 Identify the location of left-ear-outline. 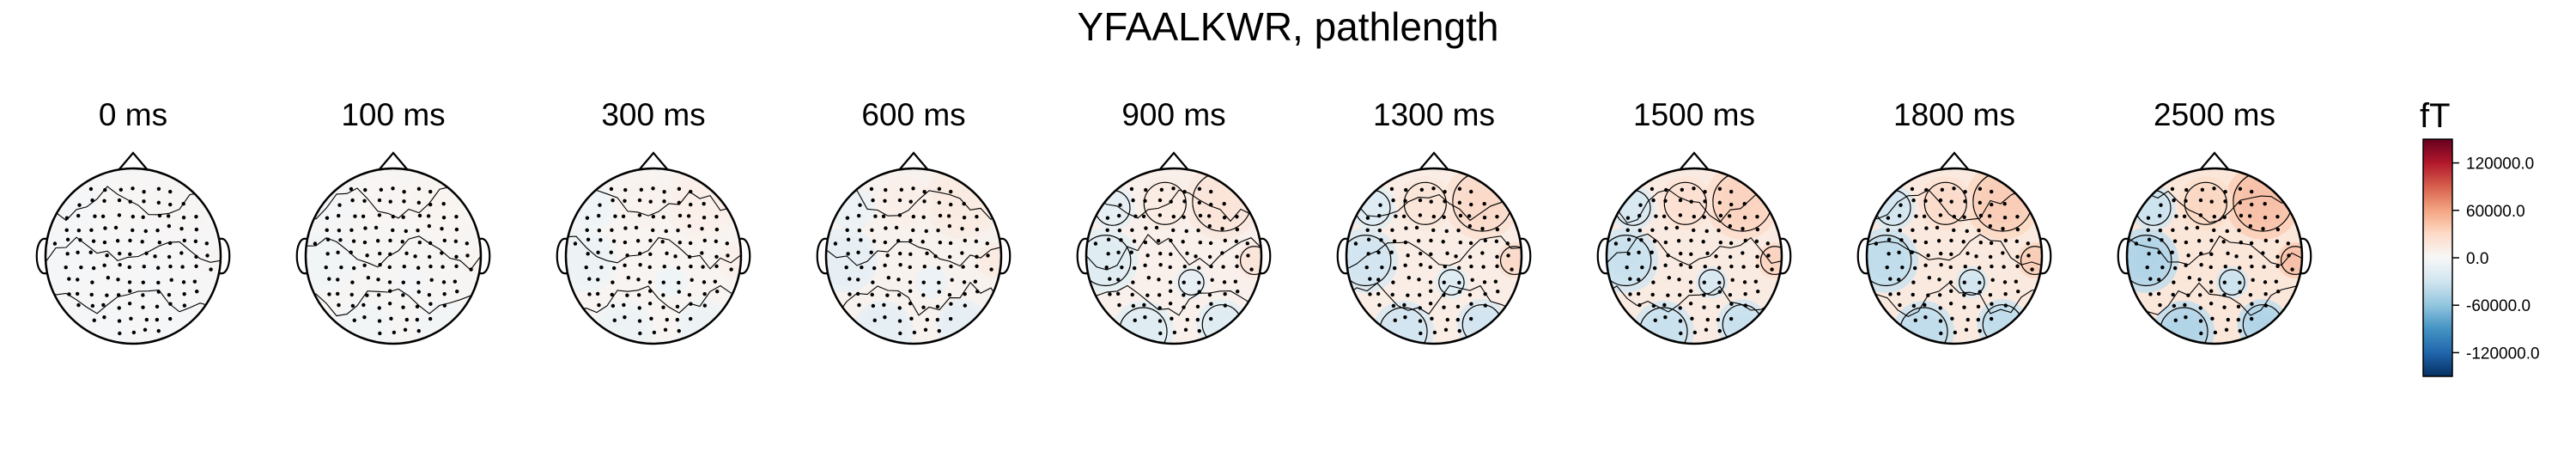
(301, 256).